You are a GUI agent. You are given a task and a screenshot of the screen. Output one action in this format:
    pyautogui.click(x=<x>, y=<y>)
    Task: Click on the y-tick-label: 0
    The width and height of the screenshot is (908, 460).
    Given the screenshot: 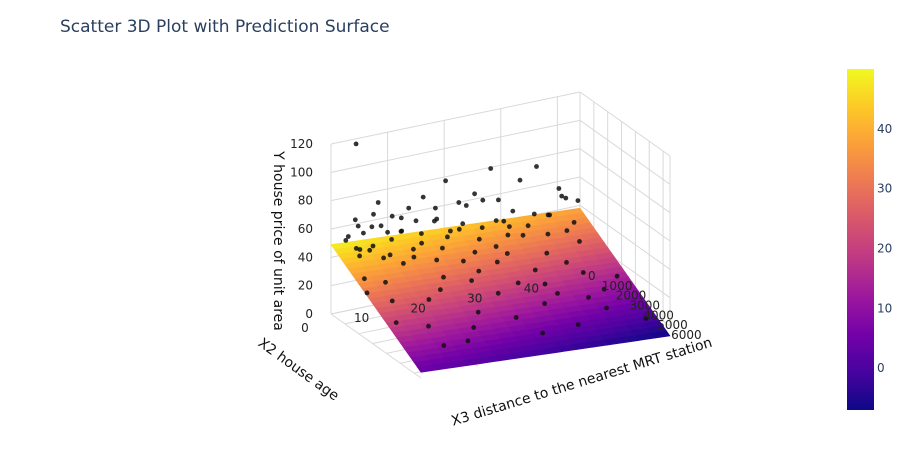 What is the action you would take?
    pyautogui.click(x=305, y=328)
    